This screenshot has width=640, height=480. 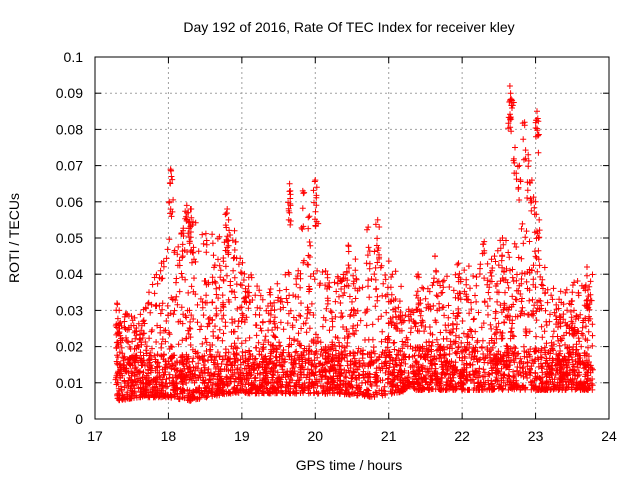 I want to click on y-tick-label: 0.01, so click(x=69, y=383).